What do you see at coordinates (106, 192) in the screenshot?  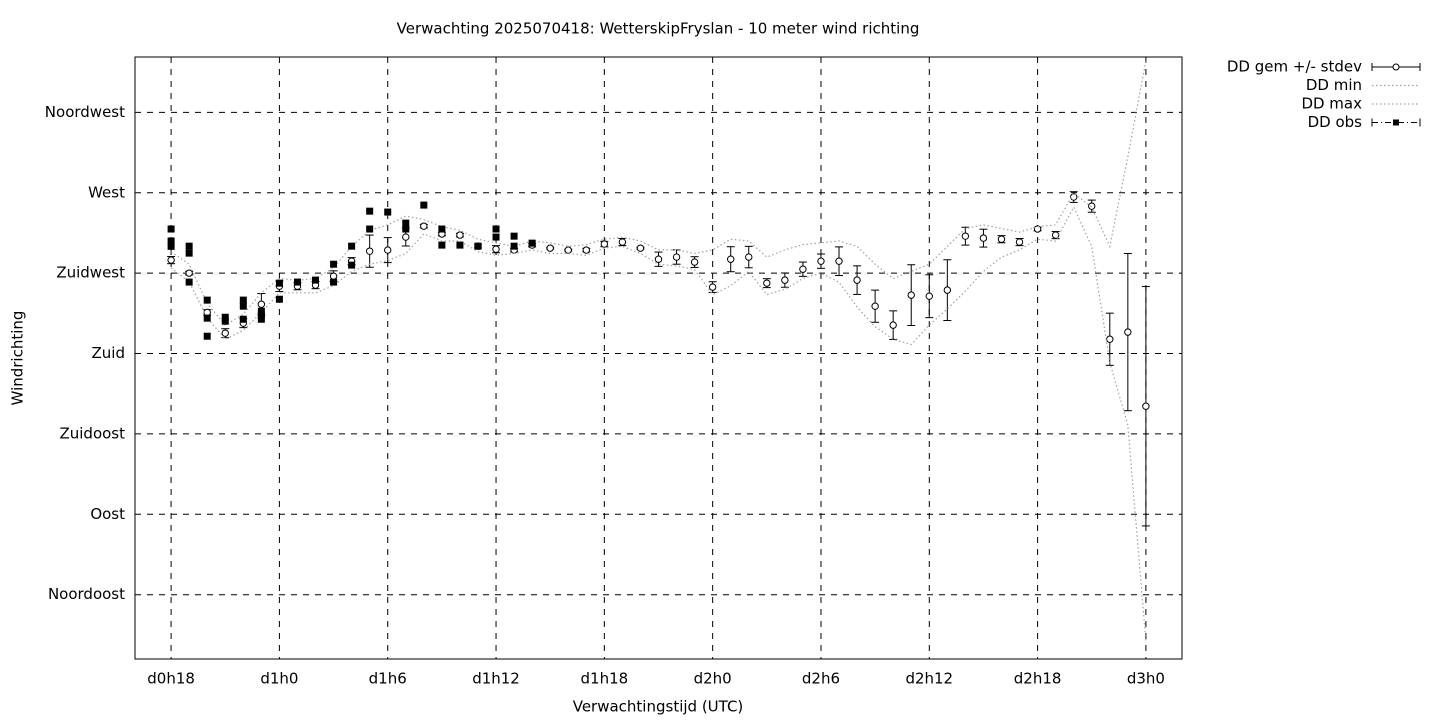 I see `y-tick-label: West` at bounding box center [106, 192].